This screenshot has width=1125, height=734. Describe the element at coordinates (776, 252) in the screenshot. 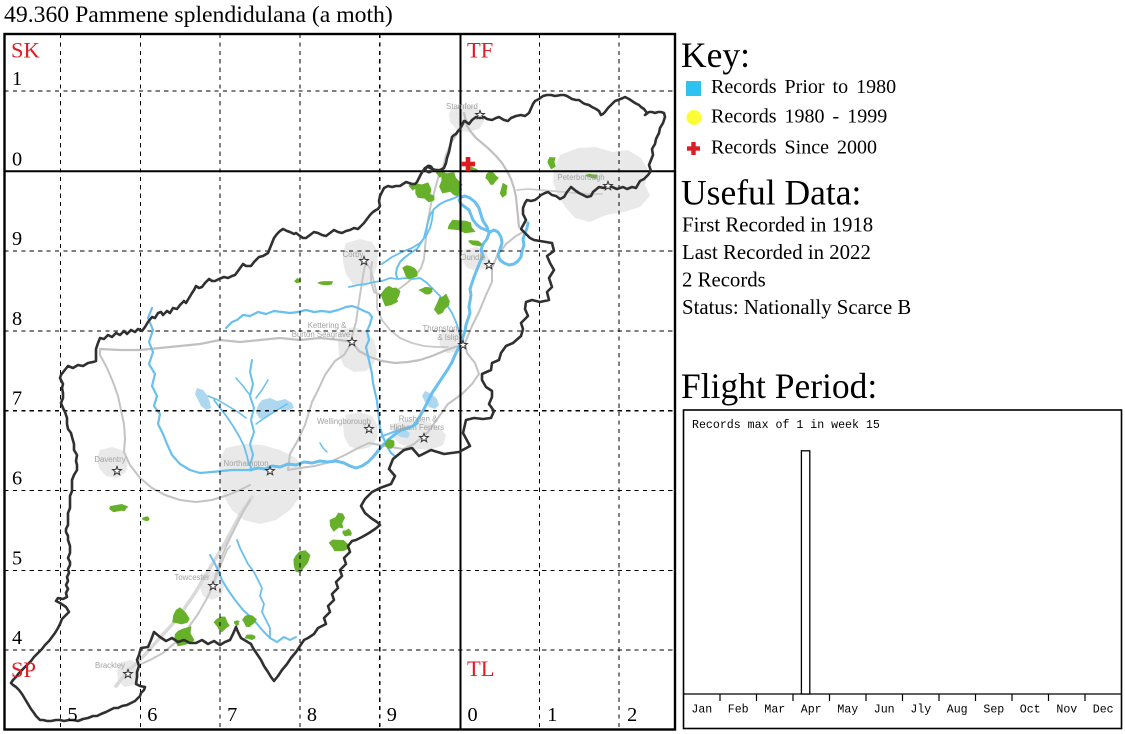

I see `svg-text: Last Recorded in 2022` at that location.